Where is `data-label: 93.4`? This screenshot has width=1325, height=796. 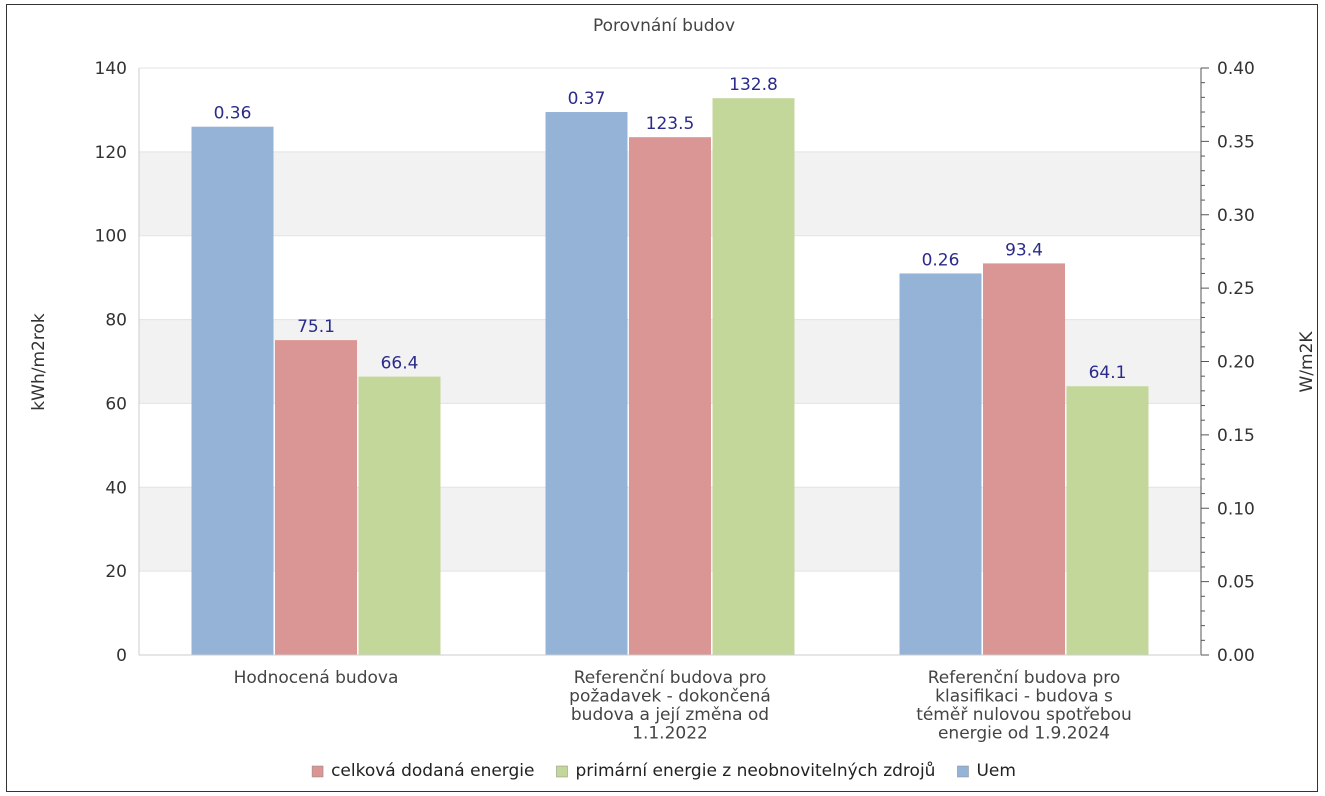 data-label: 93.4 is located at coordinates (1024, 250).